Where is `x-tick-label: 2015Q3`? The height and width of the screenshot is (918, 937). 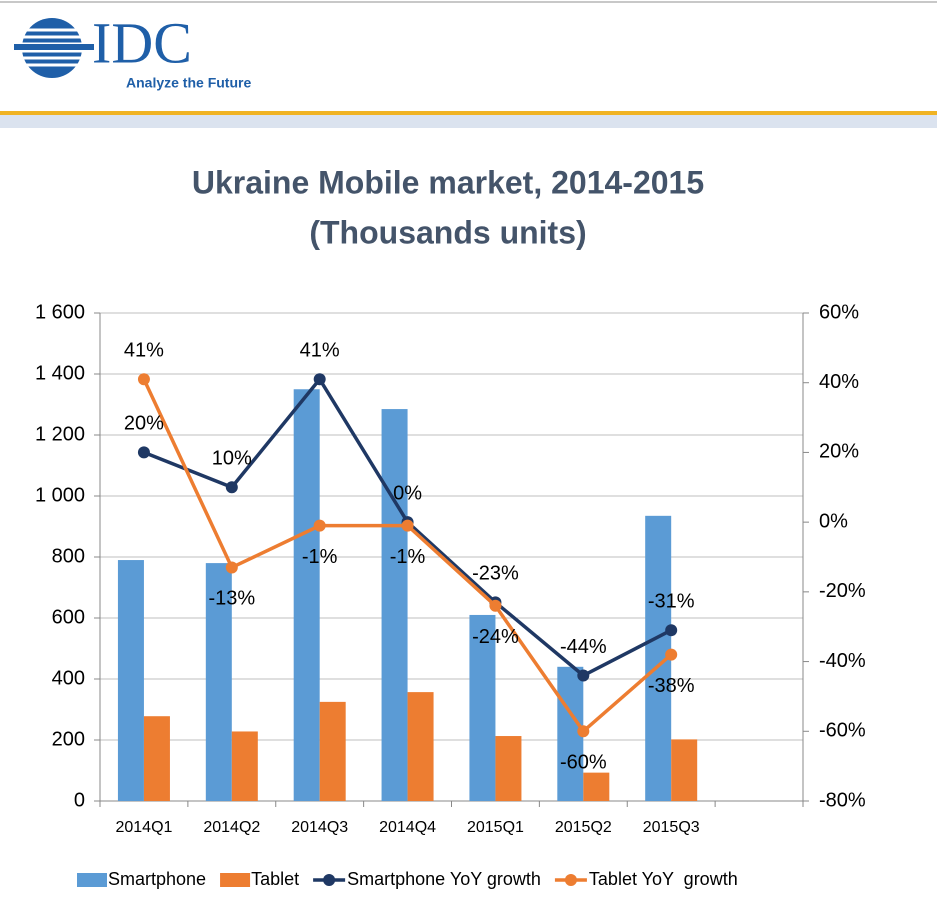
x-tick-label: 2015Q3 is located at coordinates (671, 827).